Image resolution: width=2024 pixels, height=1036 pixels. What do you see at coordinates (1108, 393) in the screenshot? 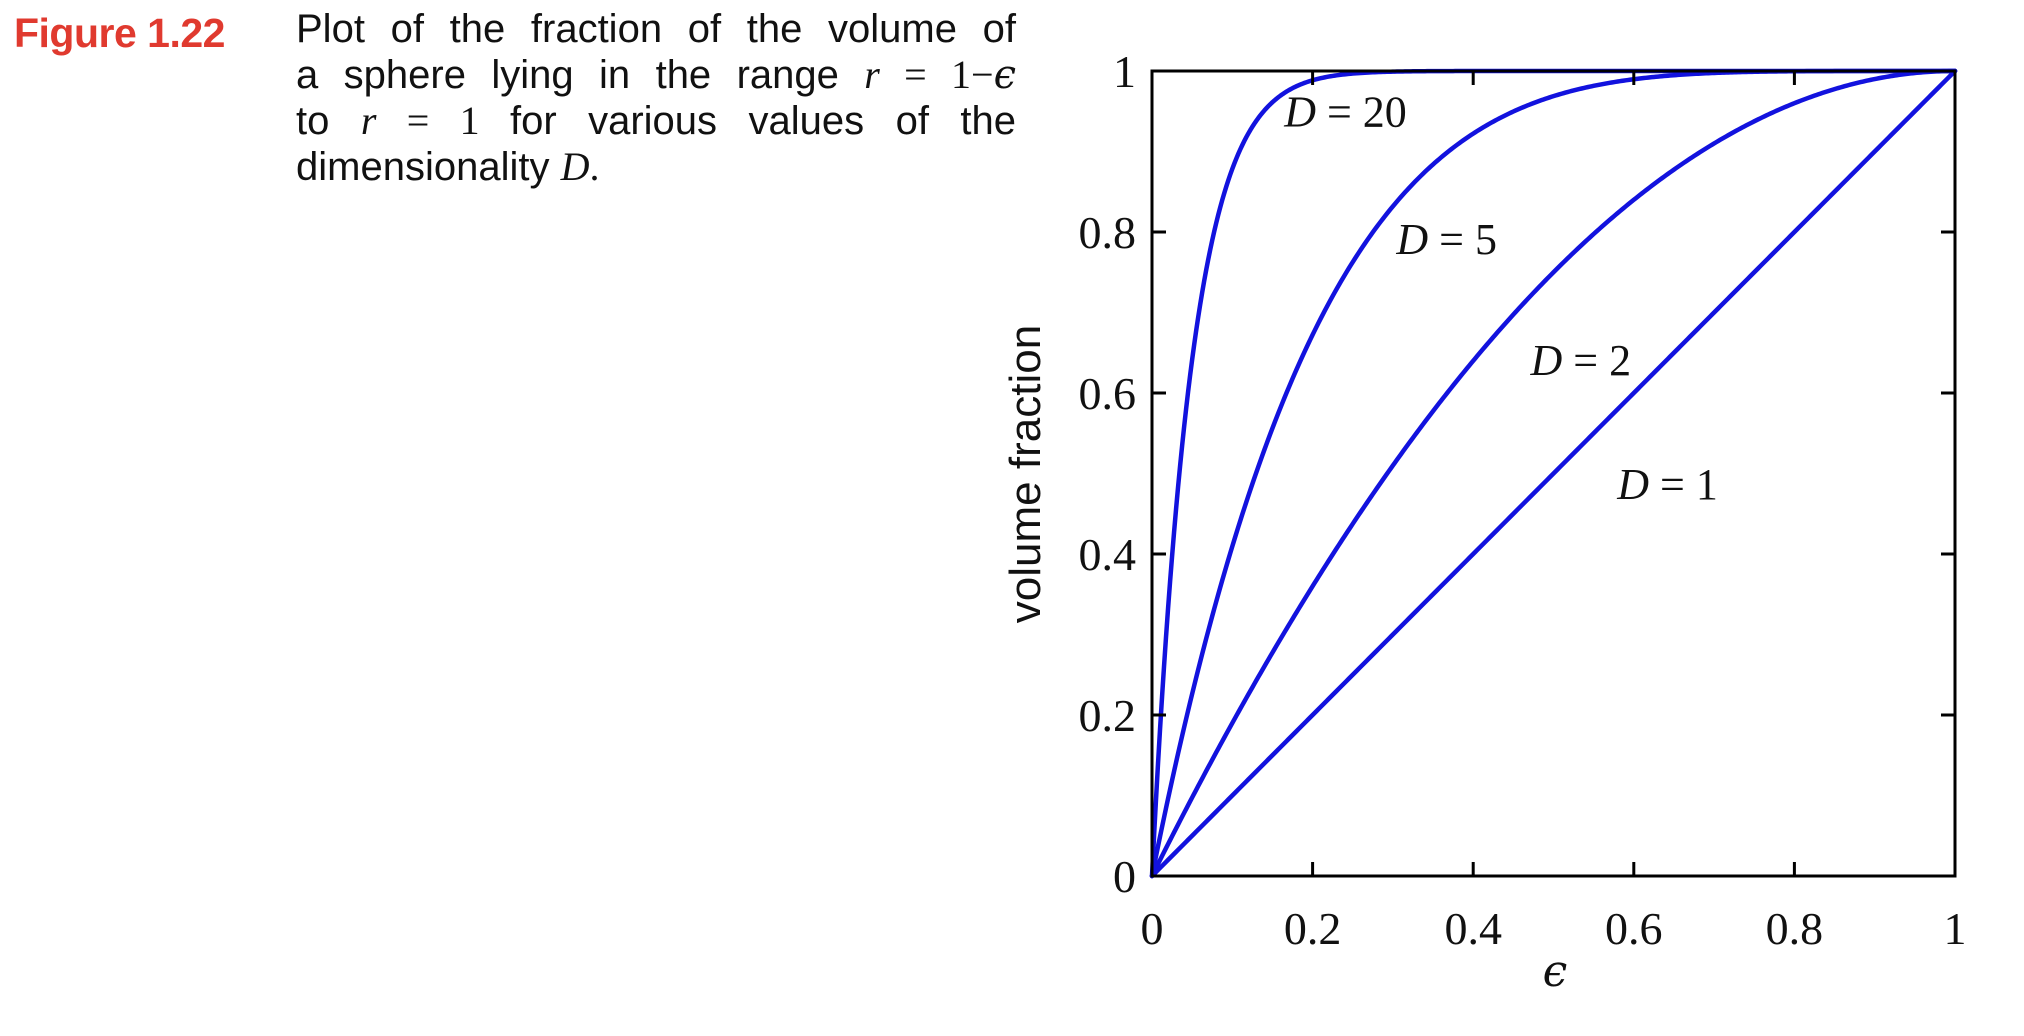
I see `y-tick-label: 0.6` at bounding box center [1108, 393].